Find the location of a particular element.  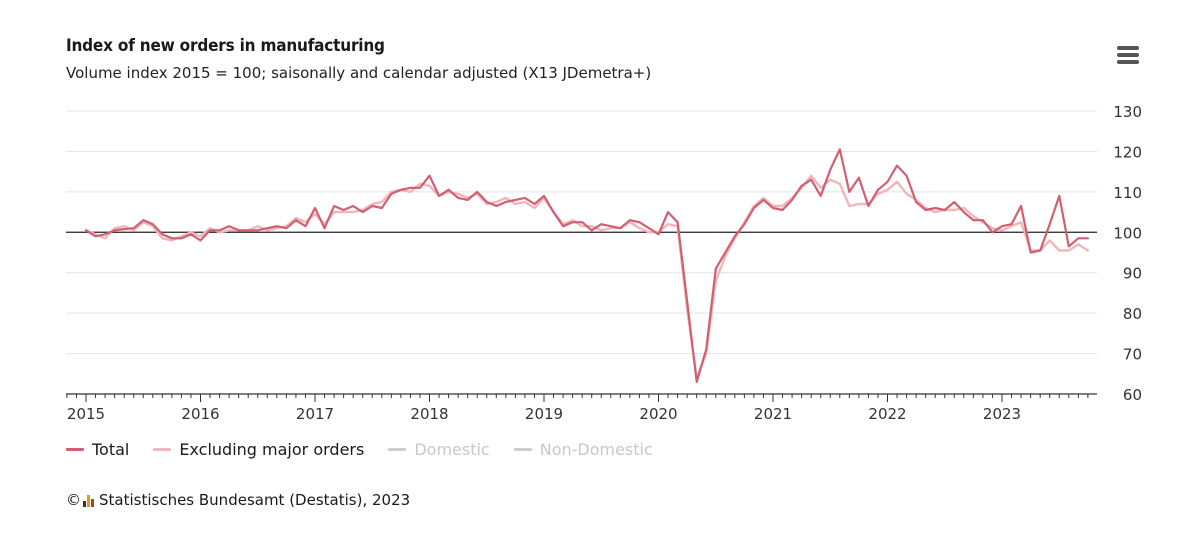

legend-item-domestic: Domestic is located at coordinates (439, 449).